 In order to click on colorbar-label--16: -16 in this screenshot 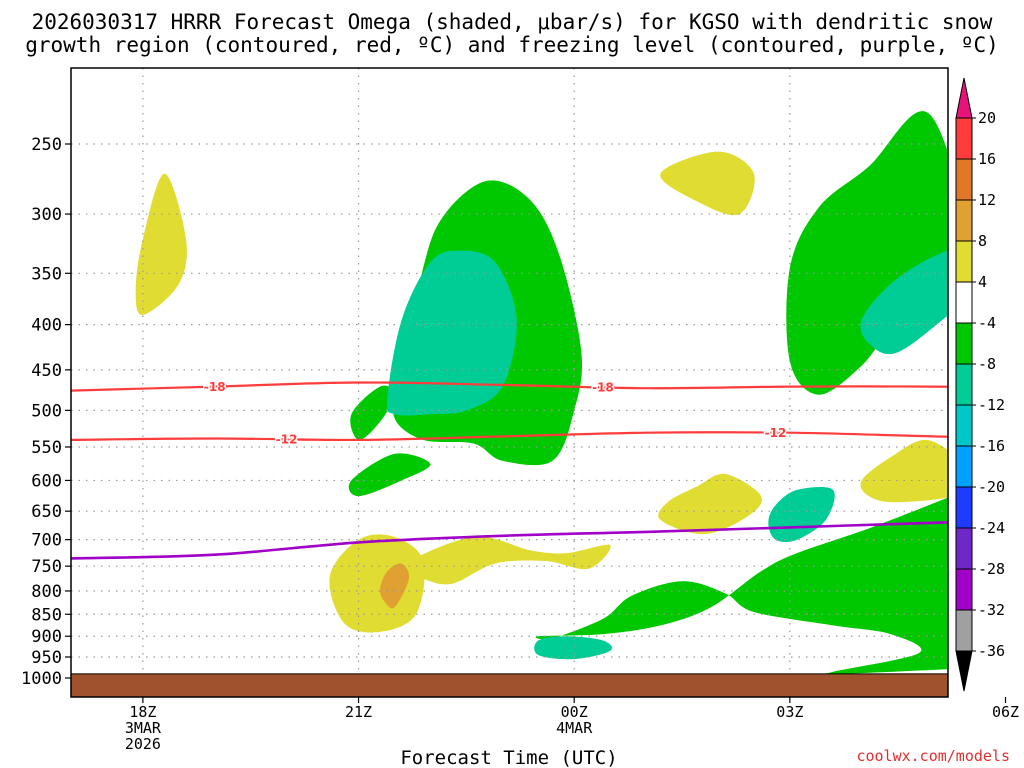, I will do `click(991, 446)`.